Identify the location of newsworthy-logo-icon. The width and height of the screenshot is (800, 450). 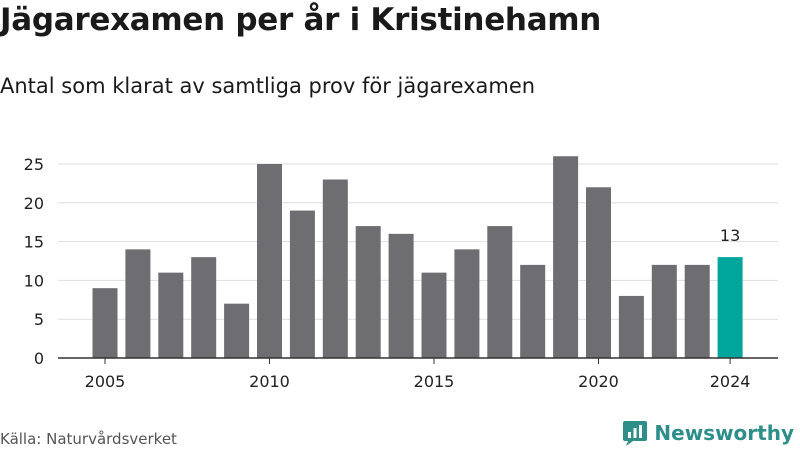
(635, 433).